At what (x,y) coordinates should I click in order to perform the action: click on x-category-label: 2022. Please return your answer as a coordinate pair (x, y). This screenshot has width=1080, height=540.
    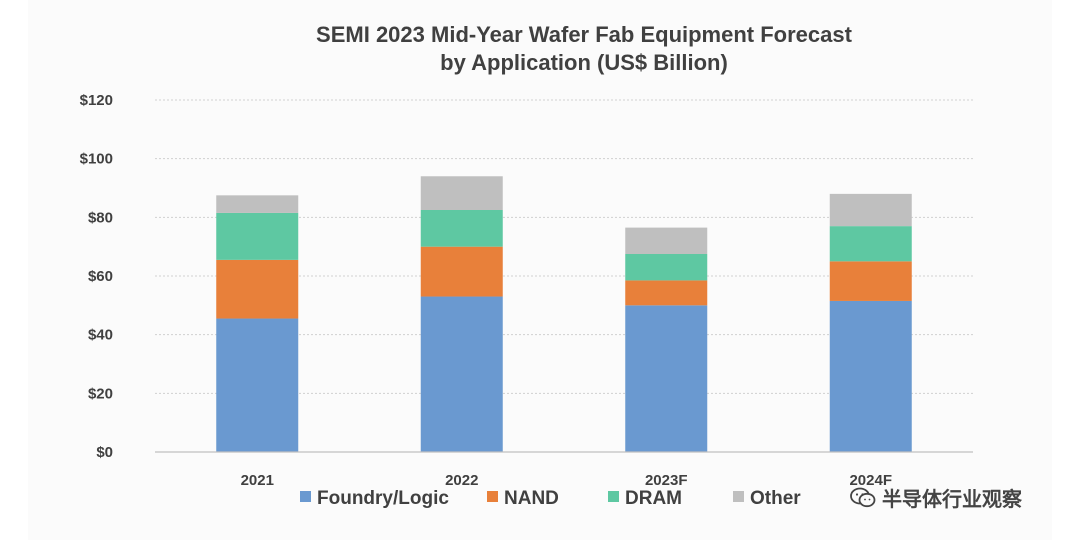
    Looking at the image, I should click on (461, 480).